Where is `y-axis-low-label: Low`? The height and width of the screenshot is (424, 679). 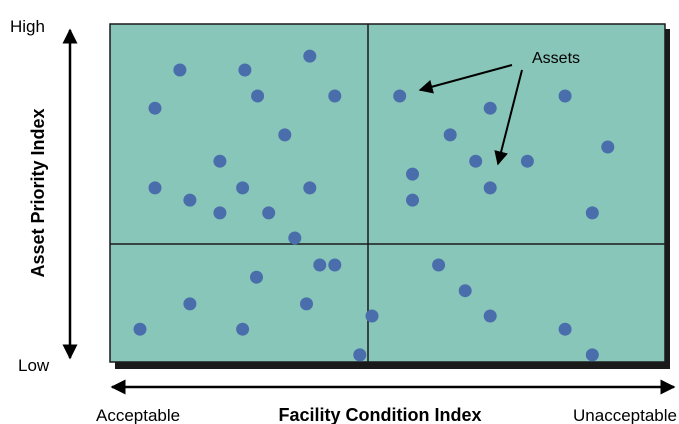 y-axis-low-label: Low is located at coordinates (34, 365).